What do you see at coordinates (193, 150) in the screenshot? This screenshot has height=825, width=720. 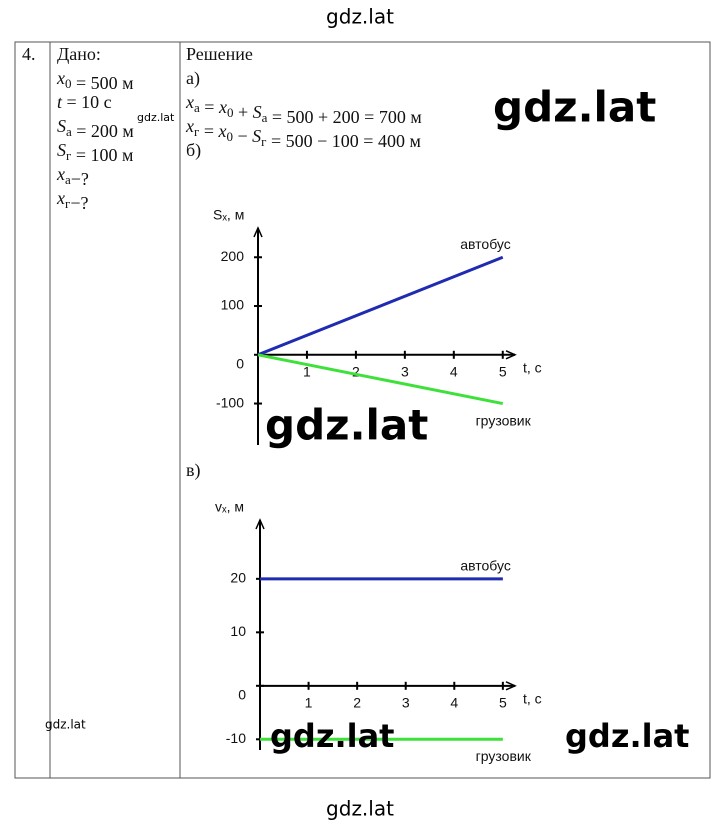 I see `part-label: б)` at bounding box center [193, 150].